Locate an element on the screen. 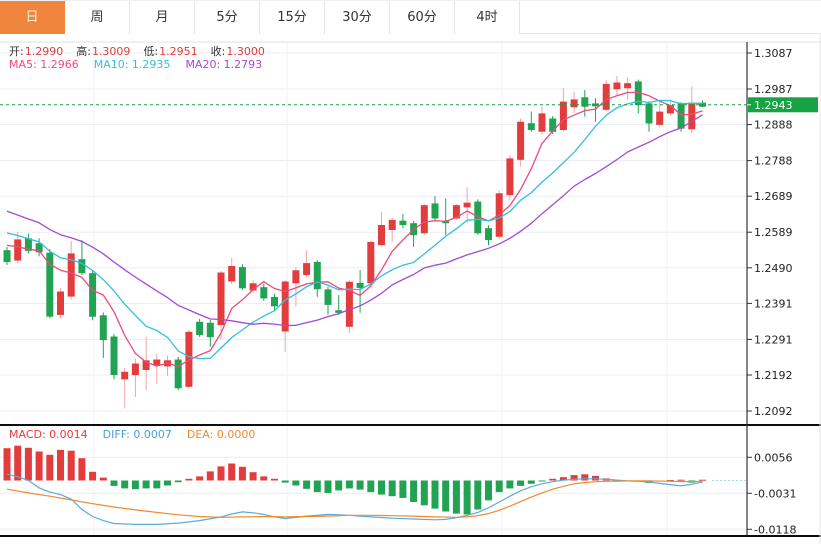 This screenshot has height=544, width=821. price-tick-3: 1.2788 is located at coordinates (773, 161).